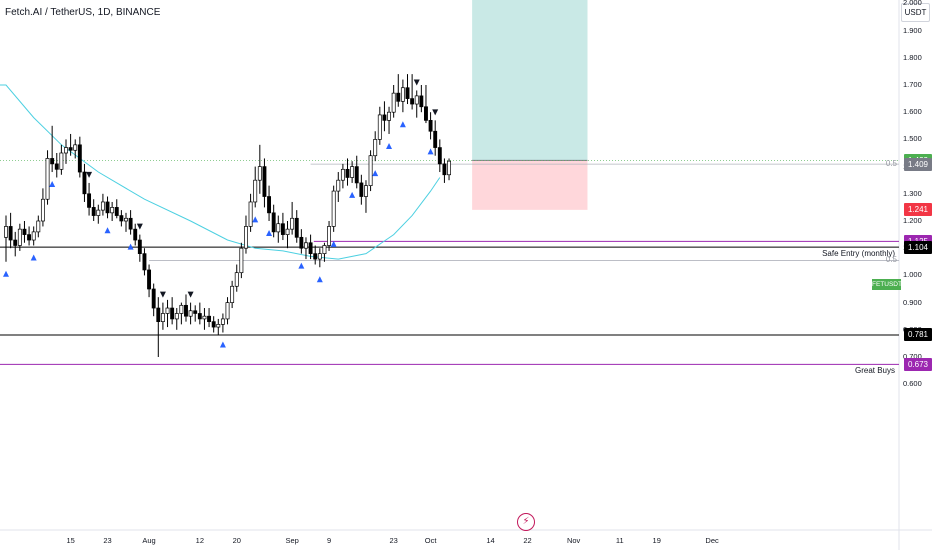 Image resolution: width=932 pixels, height=550 pixels. What do you see at coordinates (918, 335) in the screenshot?
I see `price-axis-tag: 0.781` at bounding box center [918, 335].